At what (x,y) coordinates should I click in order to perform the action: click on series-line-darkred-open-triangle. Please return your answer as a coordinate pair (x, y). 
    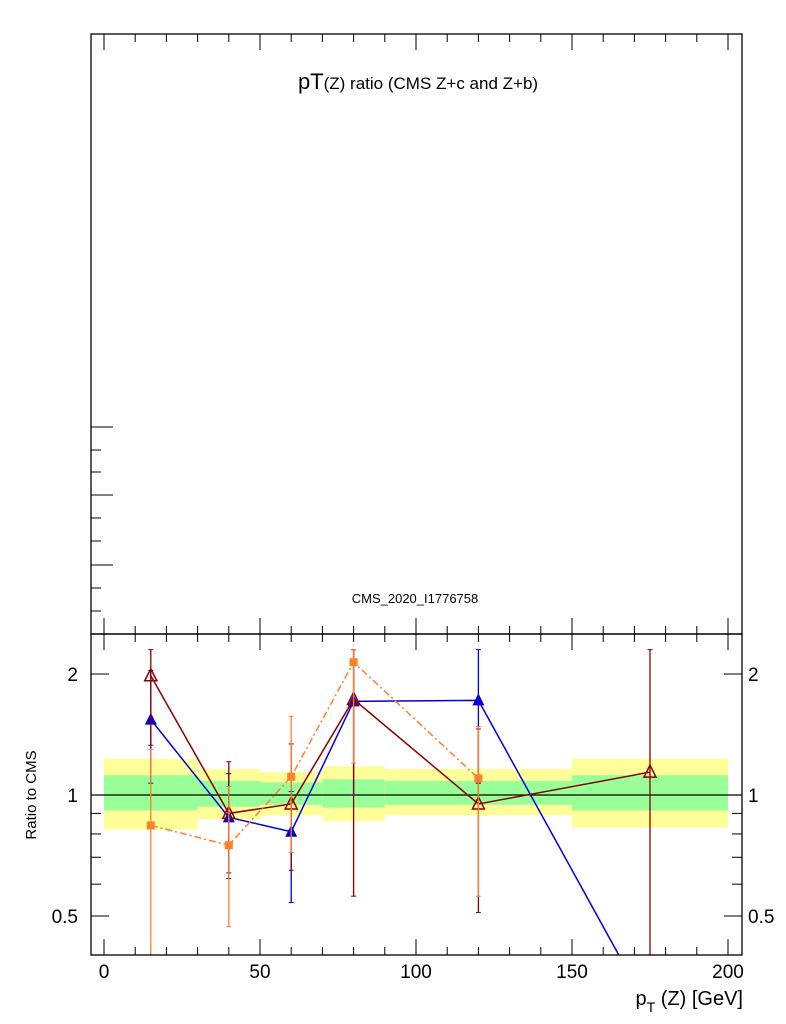
    Looking at the image, I should click on (400, 745).